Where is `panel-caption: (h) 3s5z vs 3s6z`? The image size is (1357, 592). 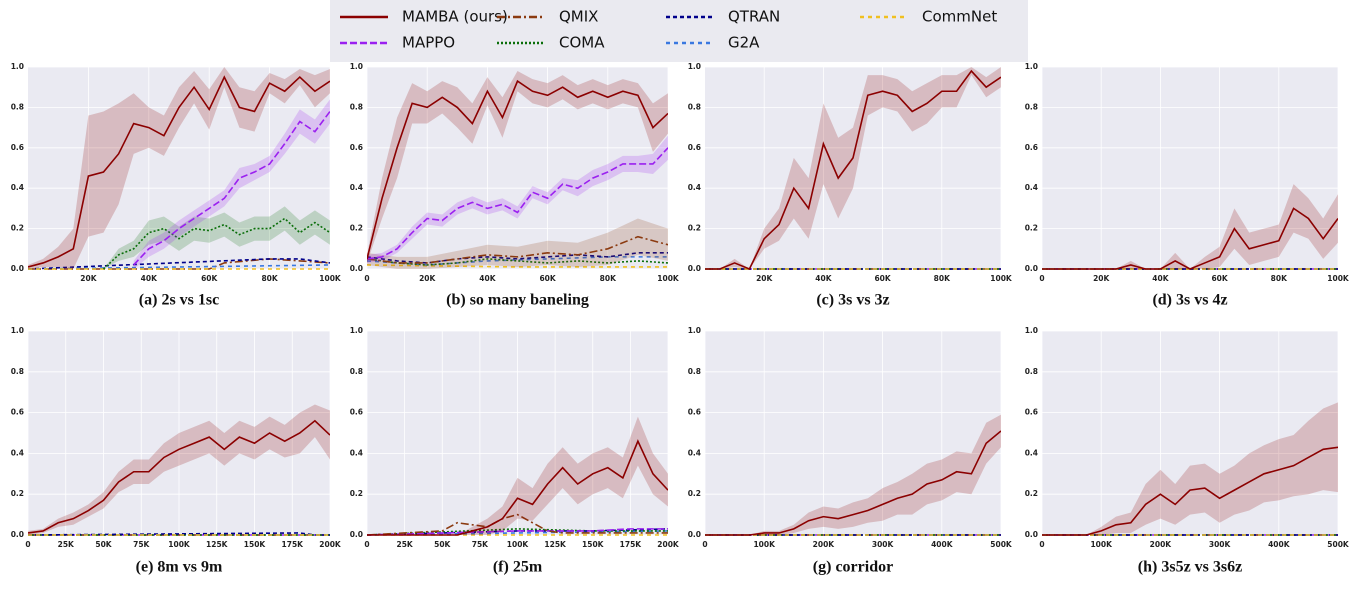 panel-caption: (h) 3s5z vs 3s6z is located at coordinates (1190, 567).